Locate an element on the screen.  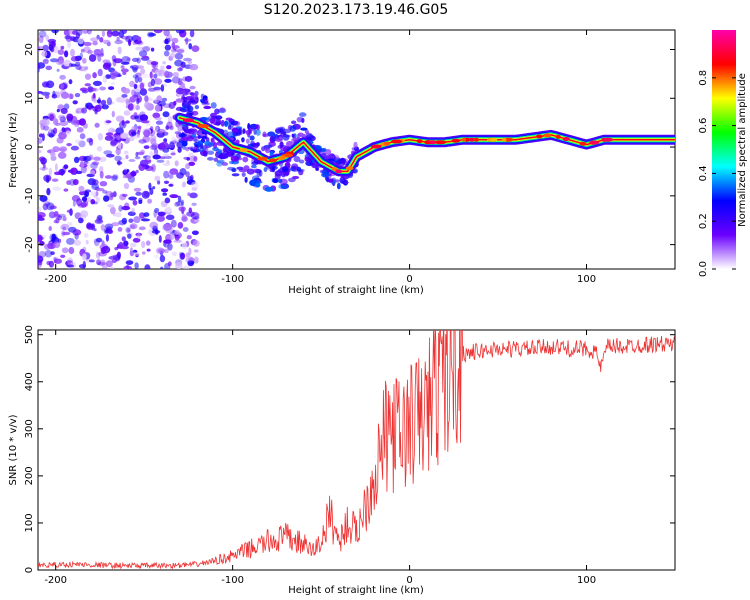
x-tick-label: -200 is located at coordinates (55, 580).